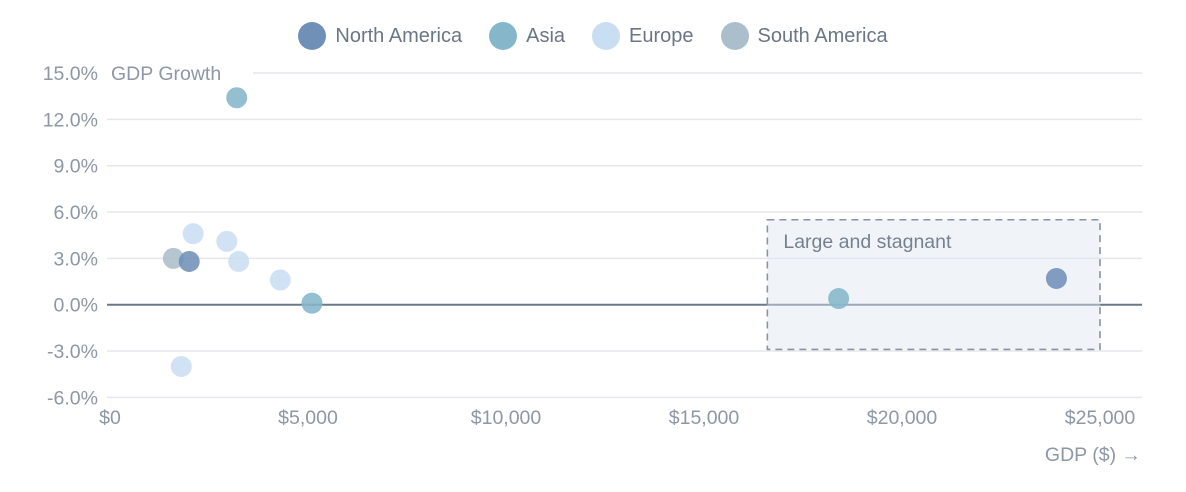 The height and width of the screenshot is (492, 1186). I want to click on legend-item-south-america: South America, so click(804, 36).